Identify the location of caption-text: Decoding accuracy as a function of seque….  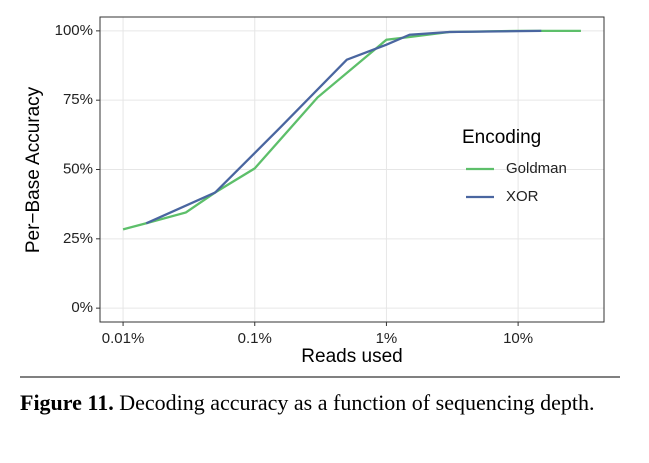
(357, 402).